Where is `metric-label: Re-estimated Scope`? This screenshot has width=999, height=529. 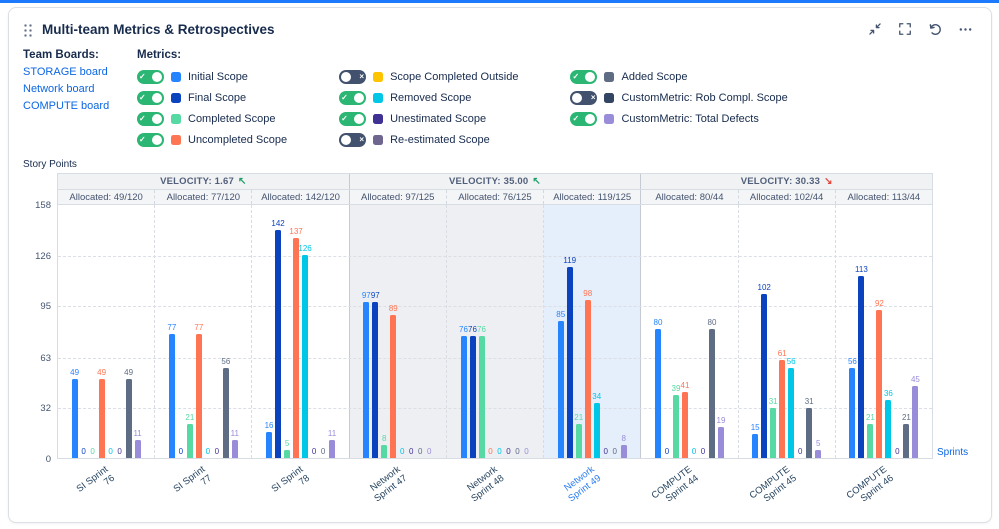 metric-label: Re-estimated Scope is located at coordinates (440, 139).